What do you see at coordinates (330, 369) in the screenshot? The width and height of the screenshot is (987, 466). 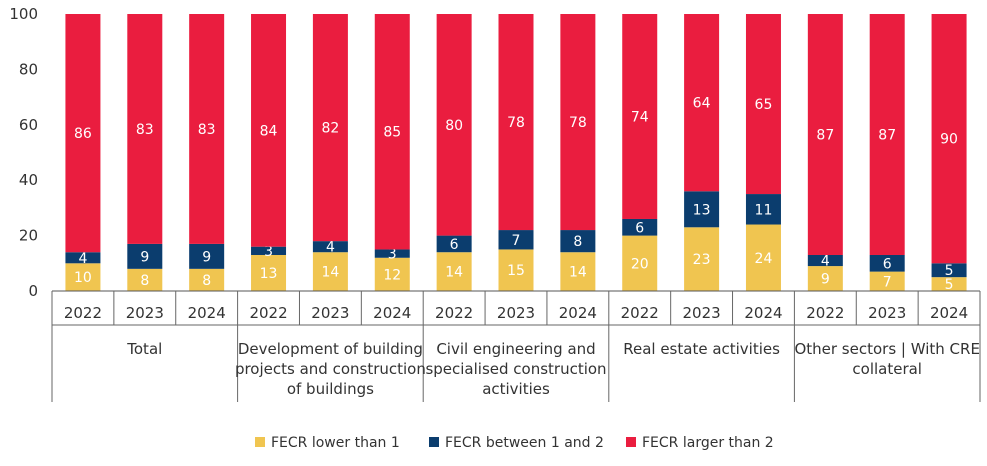 I see `group-label: projects and construction` at bounding box center [330, 369].